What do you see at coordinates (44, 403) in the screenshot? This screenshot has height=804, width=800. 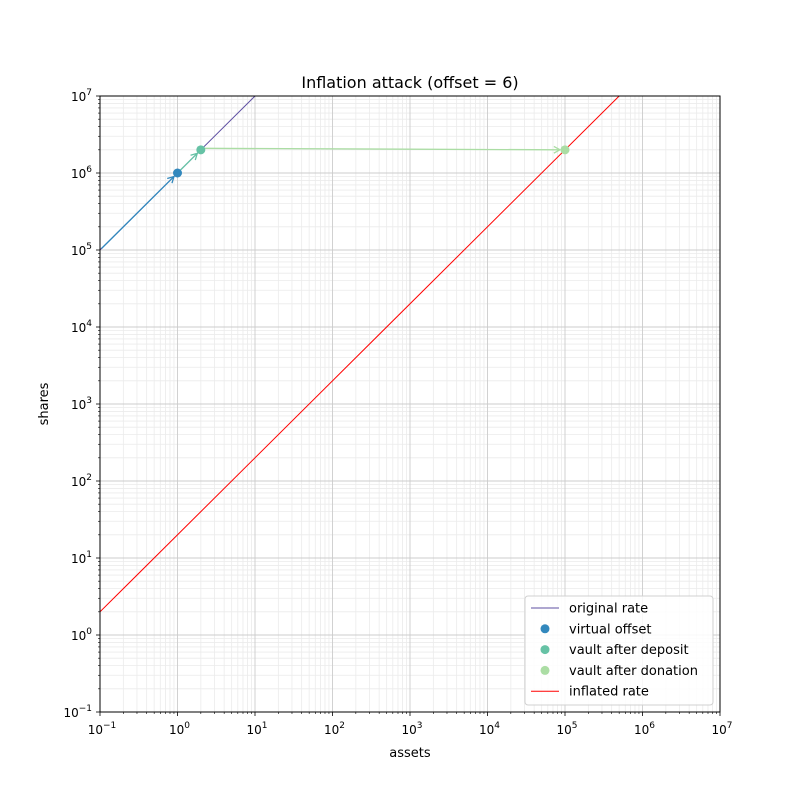 I see `y-axis-label: shares` at bounding box center [44, 403].